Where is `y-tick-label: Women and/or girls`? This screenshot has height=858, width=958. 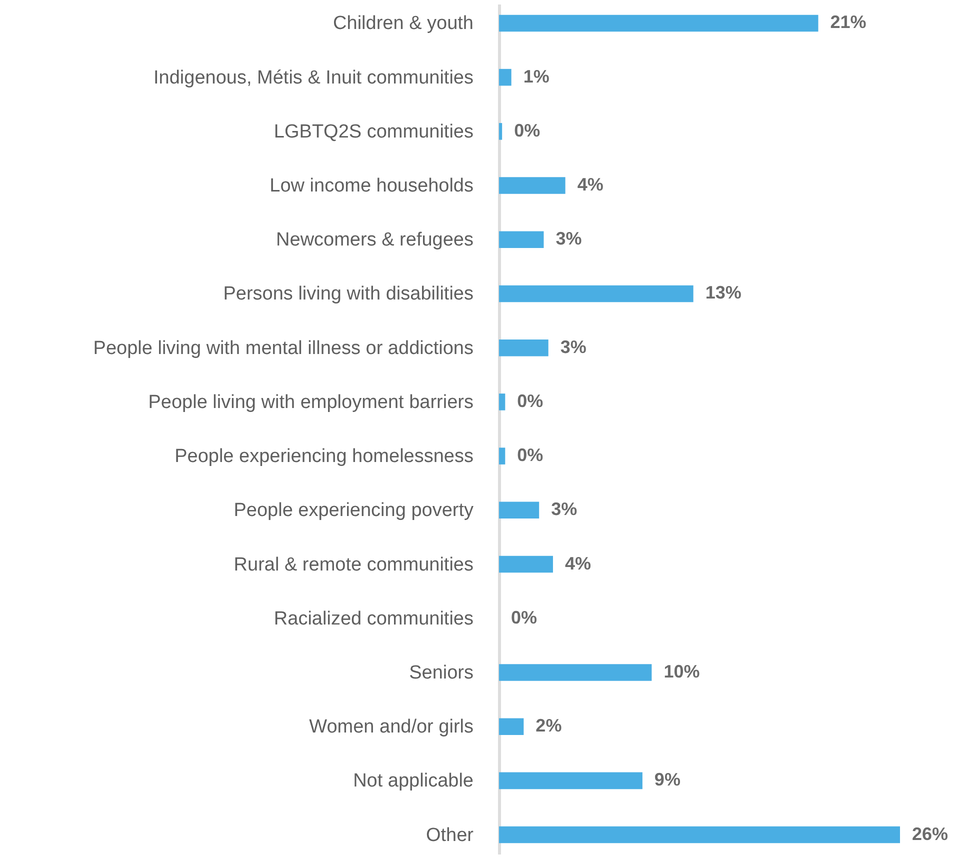
y-tick-label: Women and/or girls is located at coordinates (391, 727).